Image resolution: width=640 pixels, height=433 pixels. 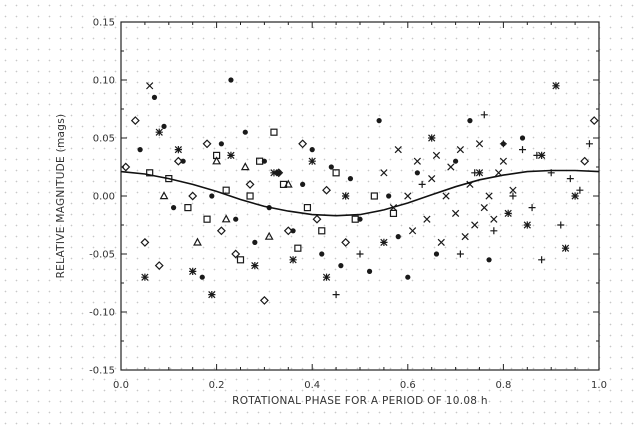 What do you see at coordinates (599, 385) in the screenshot?
I see `x-tick-label: 1.0` at bounding box center [599, 385].